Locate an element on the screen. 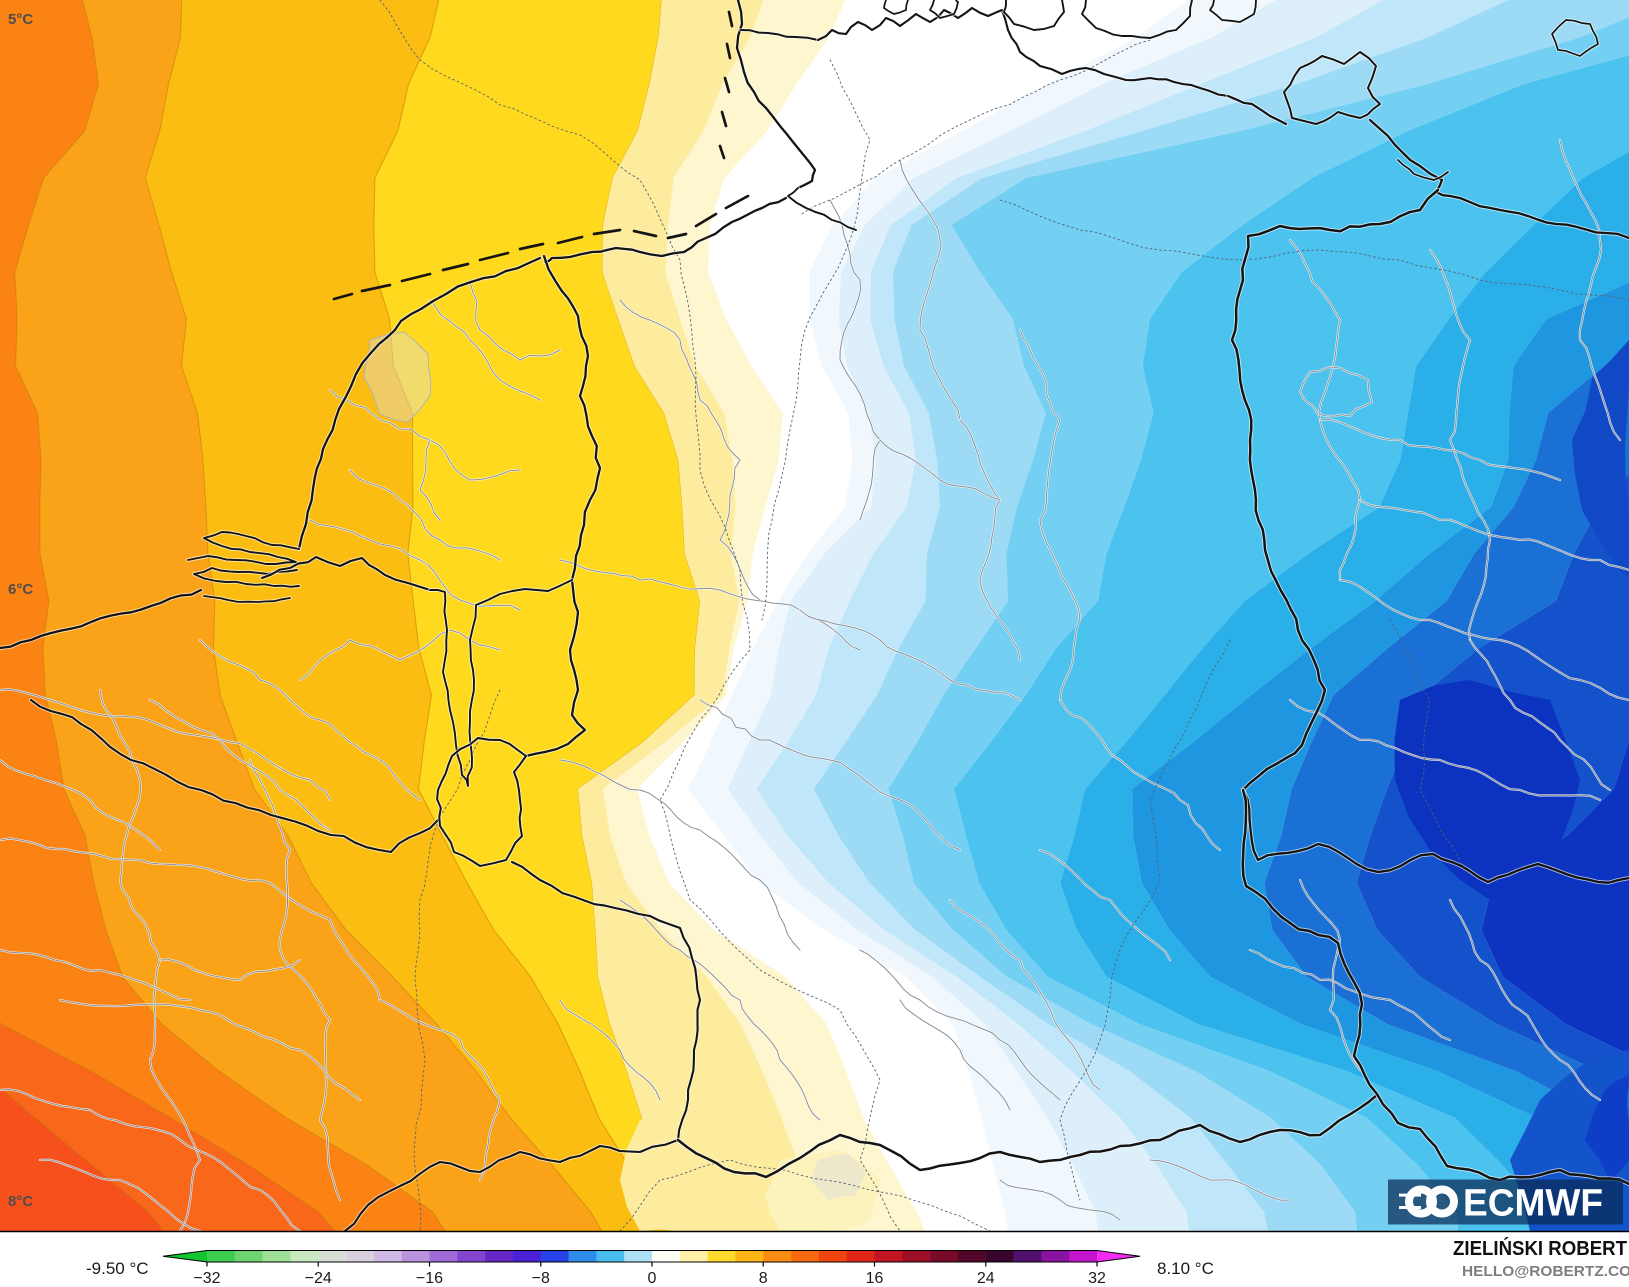 This screenshot has height=1287, width=1629. svg-text: HELLO@ROBERTZ.COM is located at coordinates (1545, 1271).